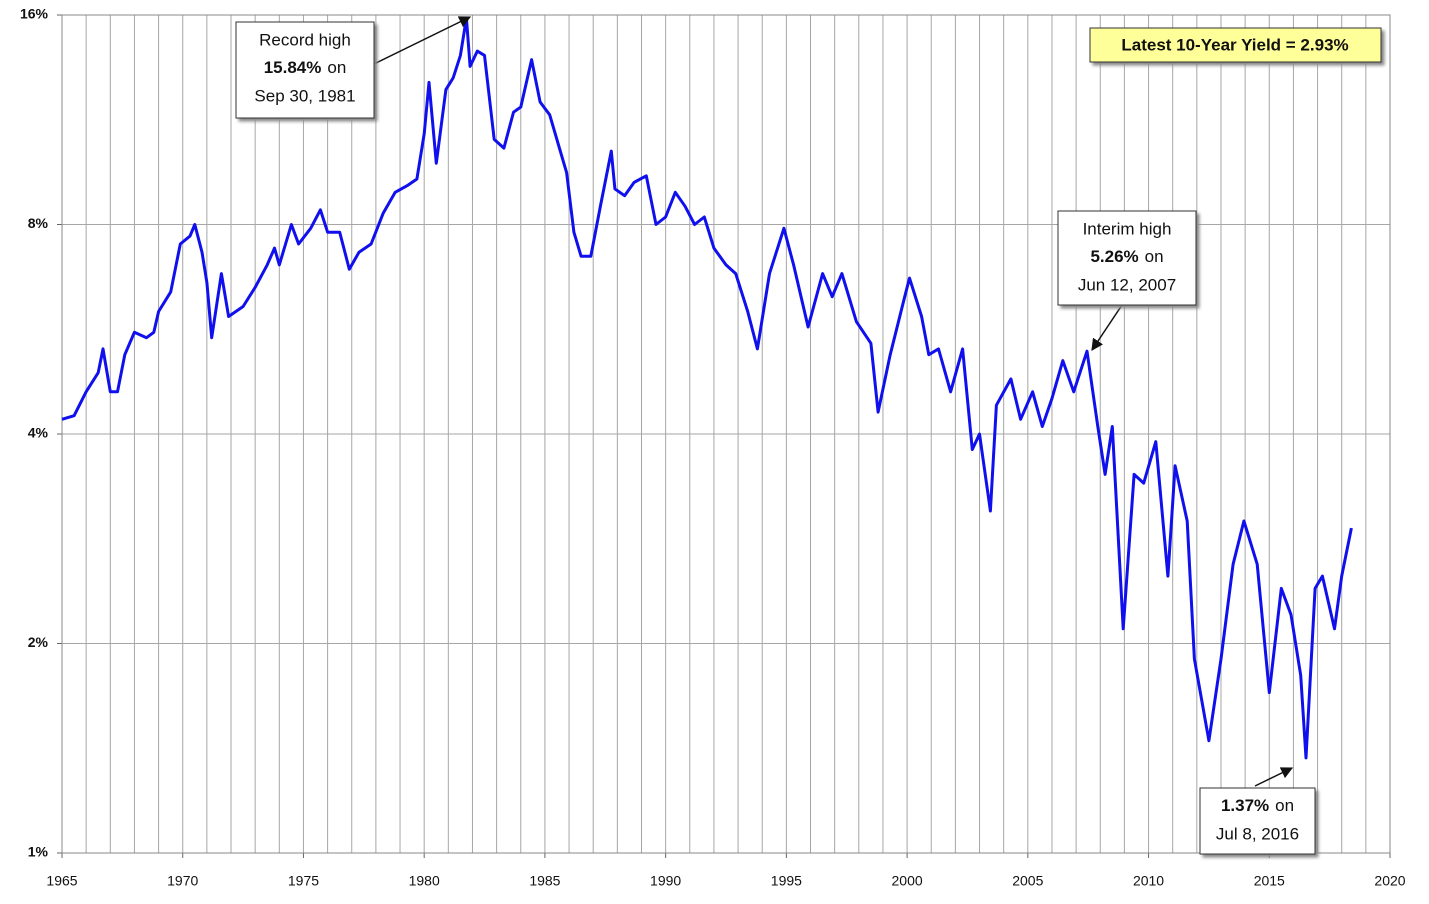 This screenshot has height=904, width=1429. Describe the element at coordinates (424, 881) in the screenshot. I see `x-tick-label: 1980` at that location.